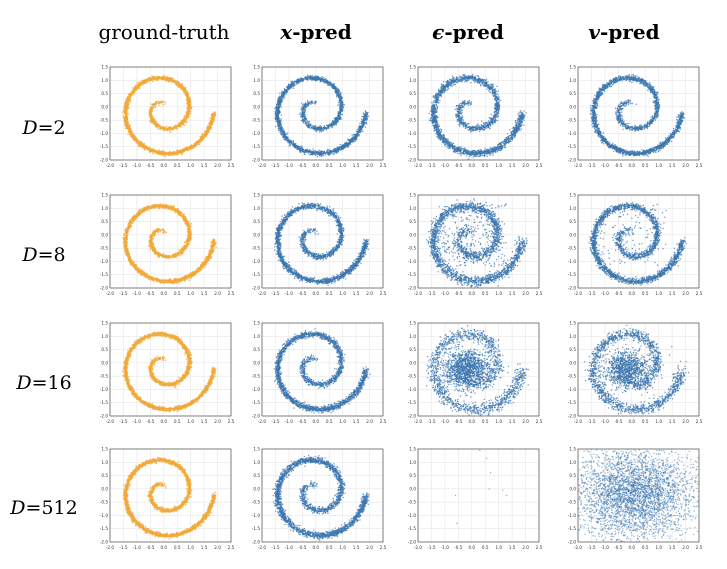 This screenshot has height=569, width=727. I want to click on x-tick-label: -2.0, so click(110, 165).